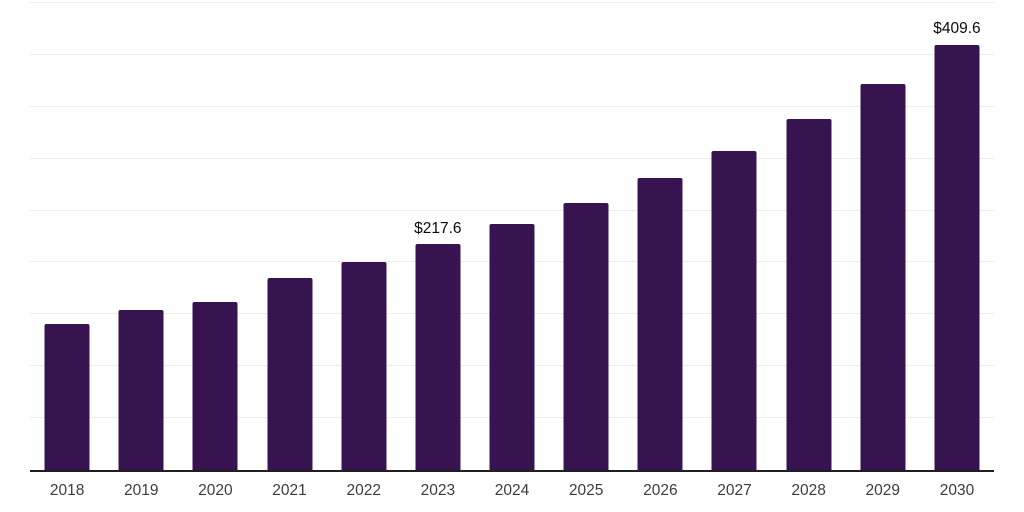 This screenshot has width=1024, height=512. I want to click on x-tick-2020: 2020, so click(215, 490).